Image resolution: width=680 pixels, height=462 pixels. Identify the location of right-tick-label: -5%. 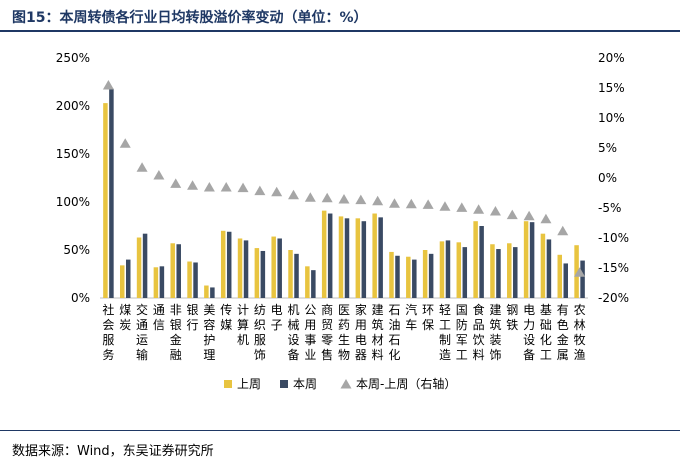
(609, 208).